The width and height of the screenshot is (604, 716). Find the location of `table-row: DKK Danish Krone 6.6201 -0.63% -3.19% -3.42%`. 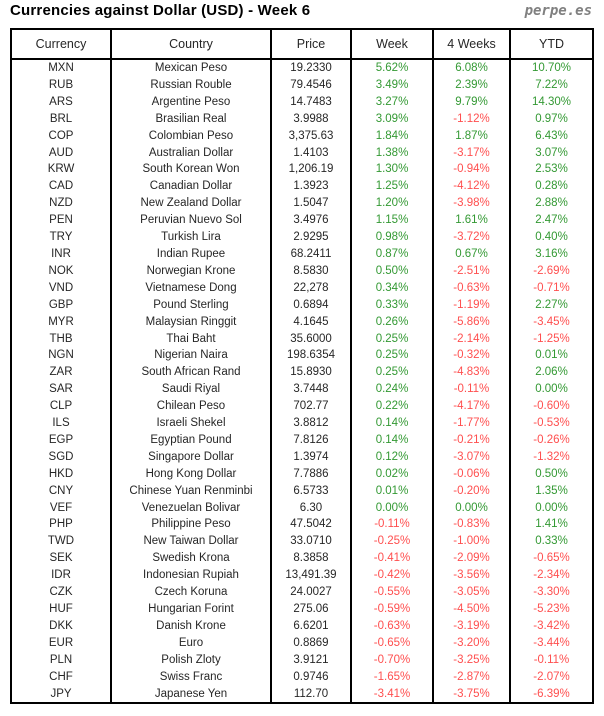

table-row: DKK Danish Krone 6.6201 -0.63% -3.19% -3.42% is located at coordinates (302, 626).